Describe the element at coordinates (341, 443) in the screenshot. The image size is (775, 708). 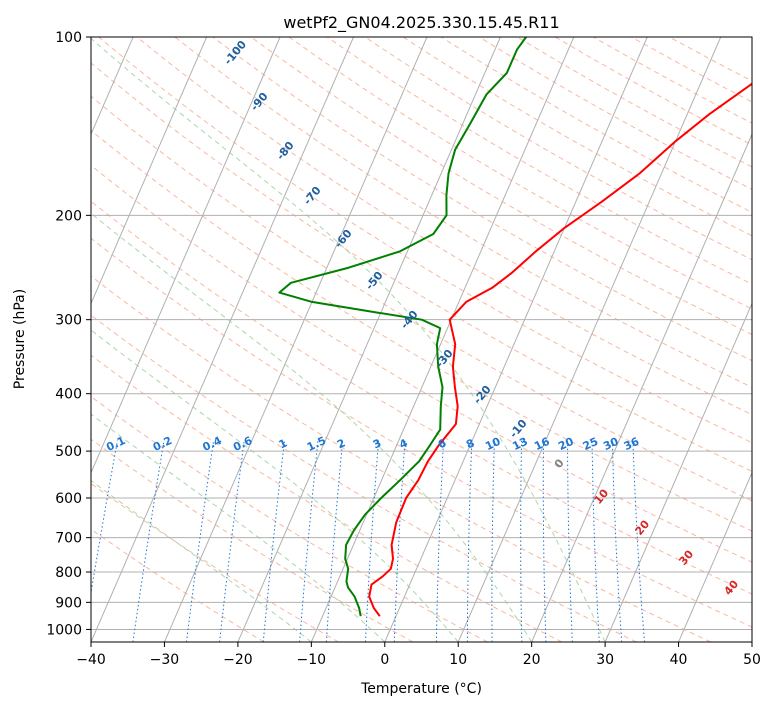
I see `mixing-ratio-label: 2` at that location.